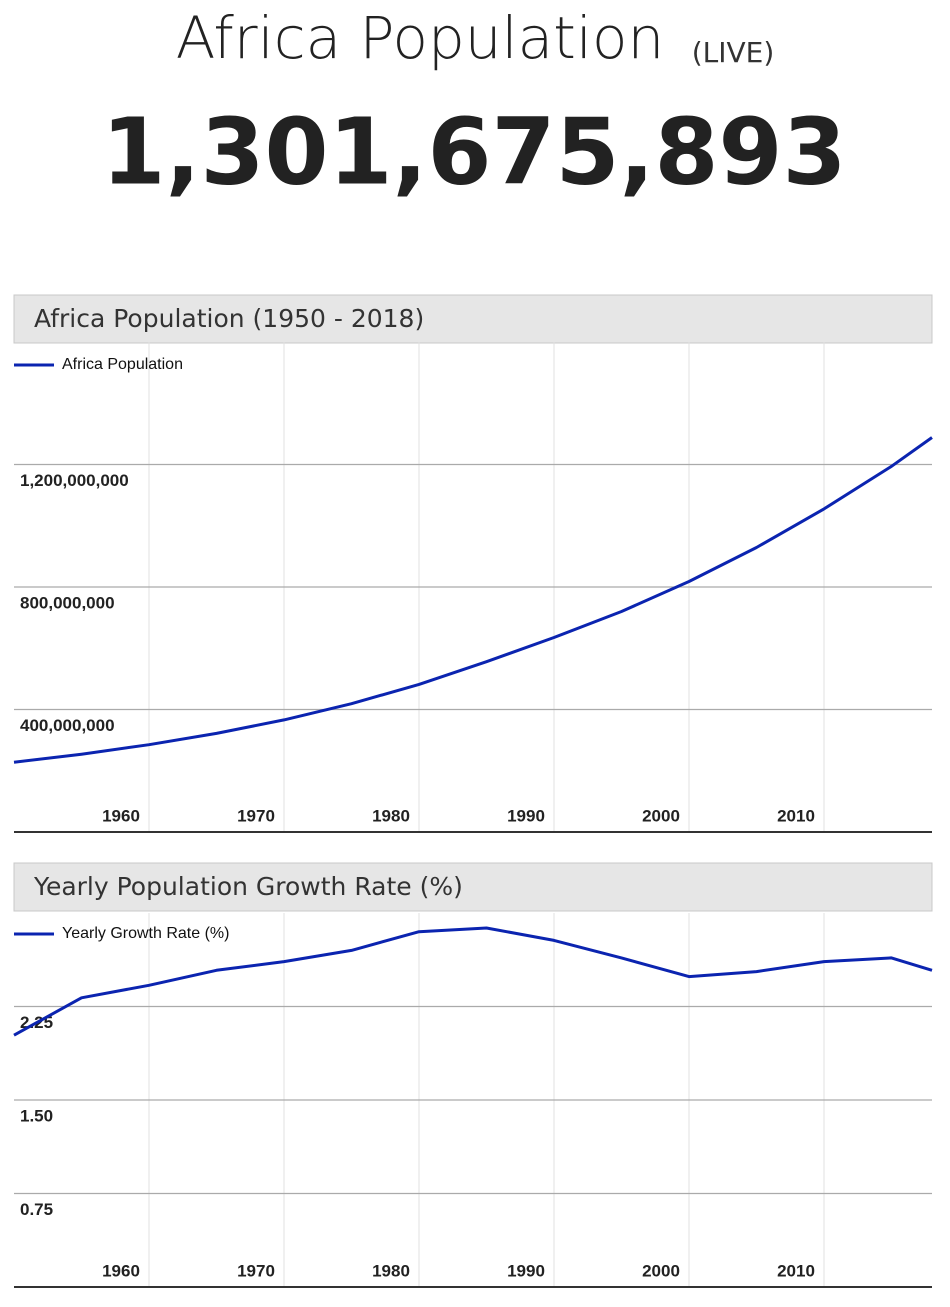  I want to click on y-tick-label: 400,000,000, so click(67, 725).